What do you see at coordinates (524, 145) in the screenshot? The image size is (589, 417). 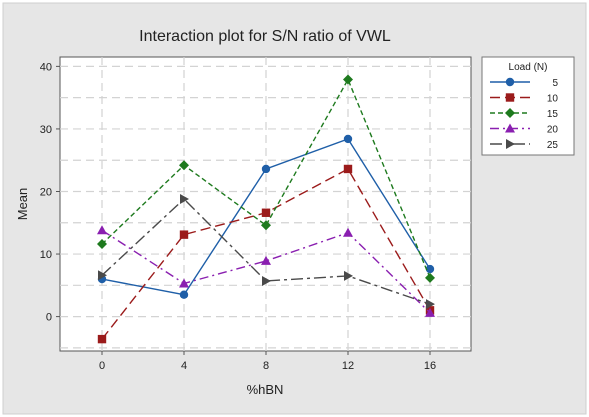 I see `legend-item-25: 25` at bounding box center [524, 145].